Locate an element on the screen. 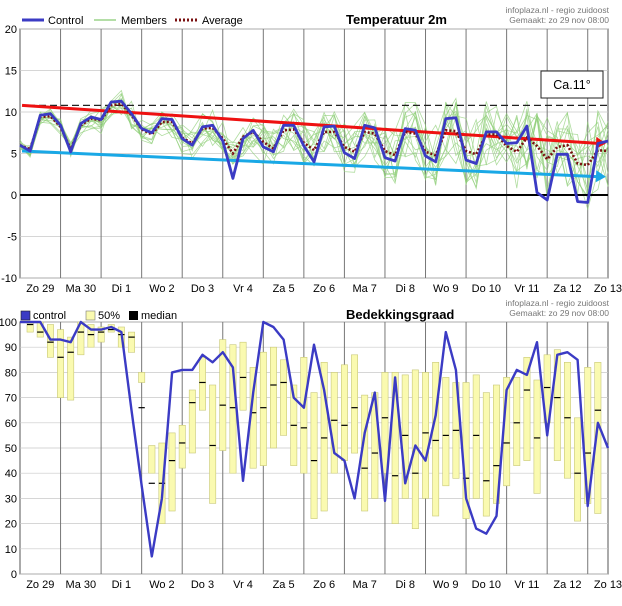  legend-control-label: Control is located at coordinates (65, 21).